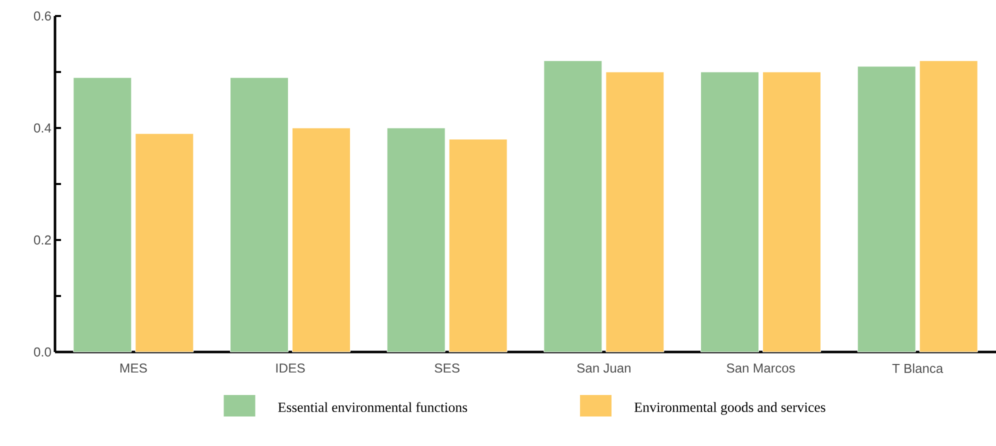 The height and width of the screenshot is (446, 996). What do you see at coordinates (42, 16) in the screenshot?
I see `y-tick-label: 0.6` at bounding box center [42, 16].